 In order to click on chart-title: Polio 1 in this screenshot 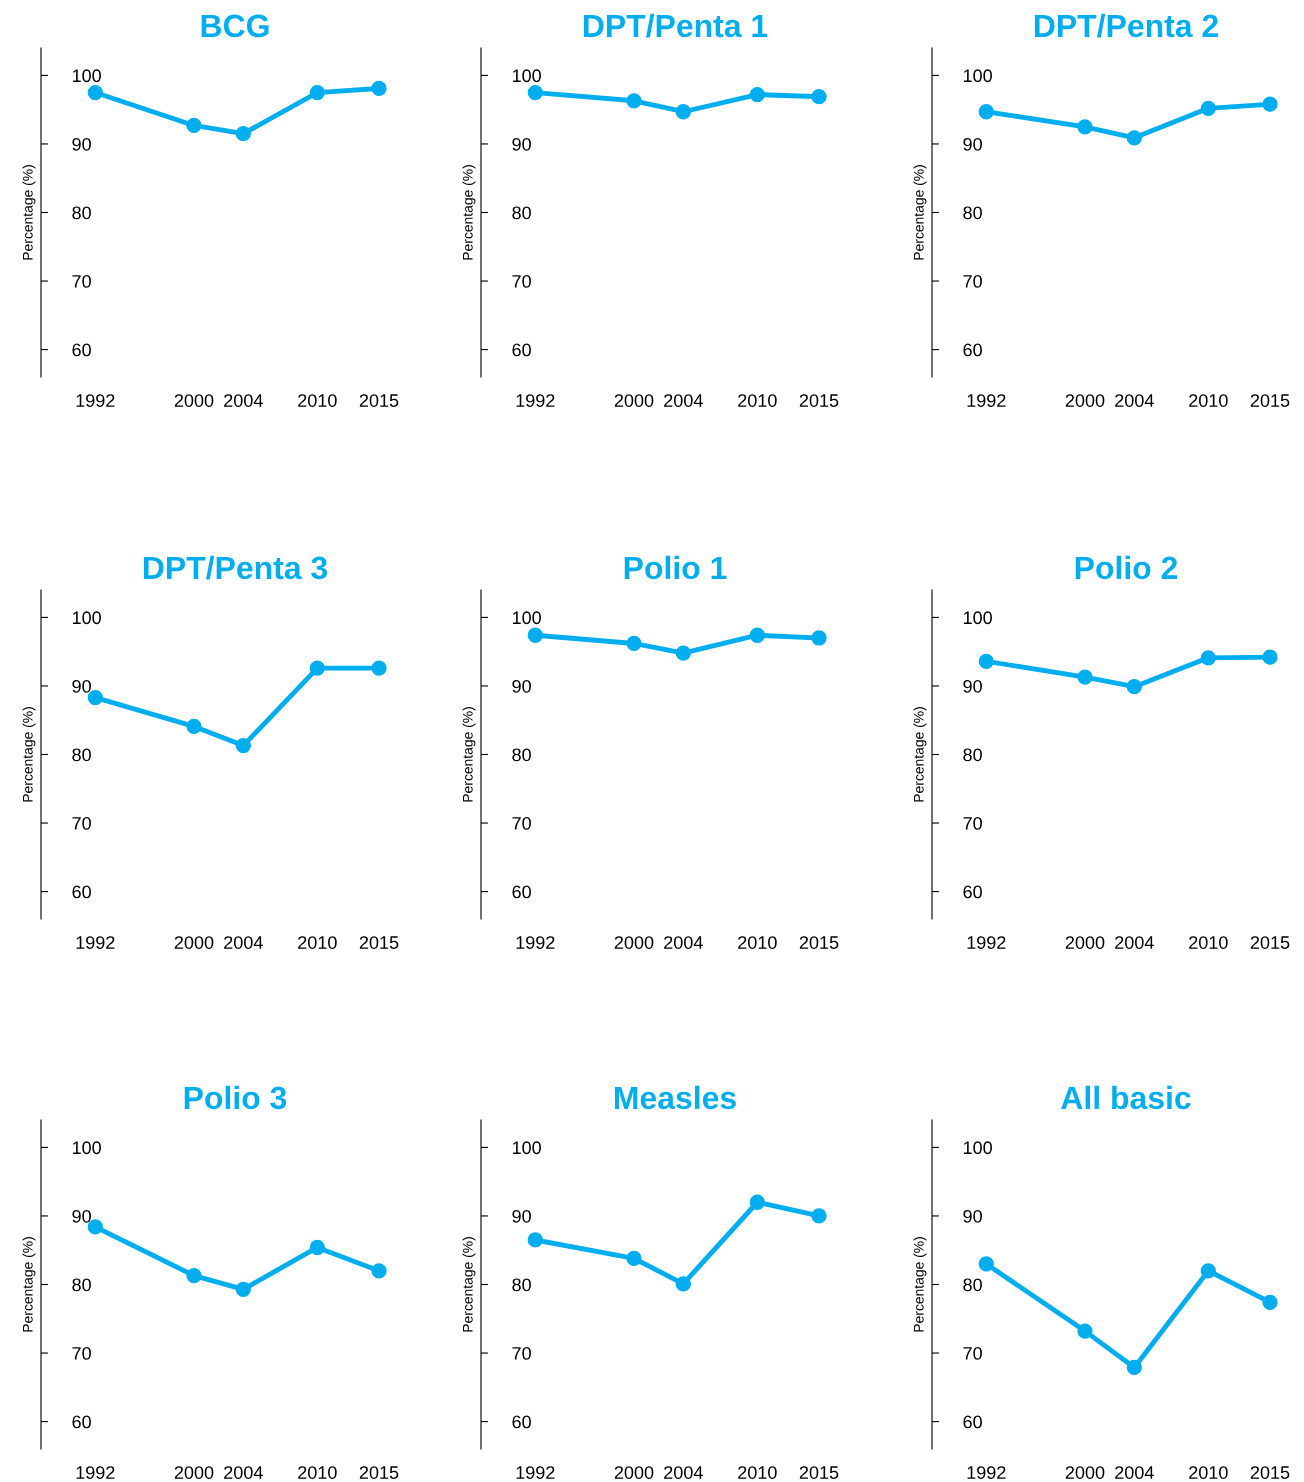, I will do `click(675, 567)`.